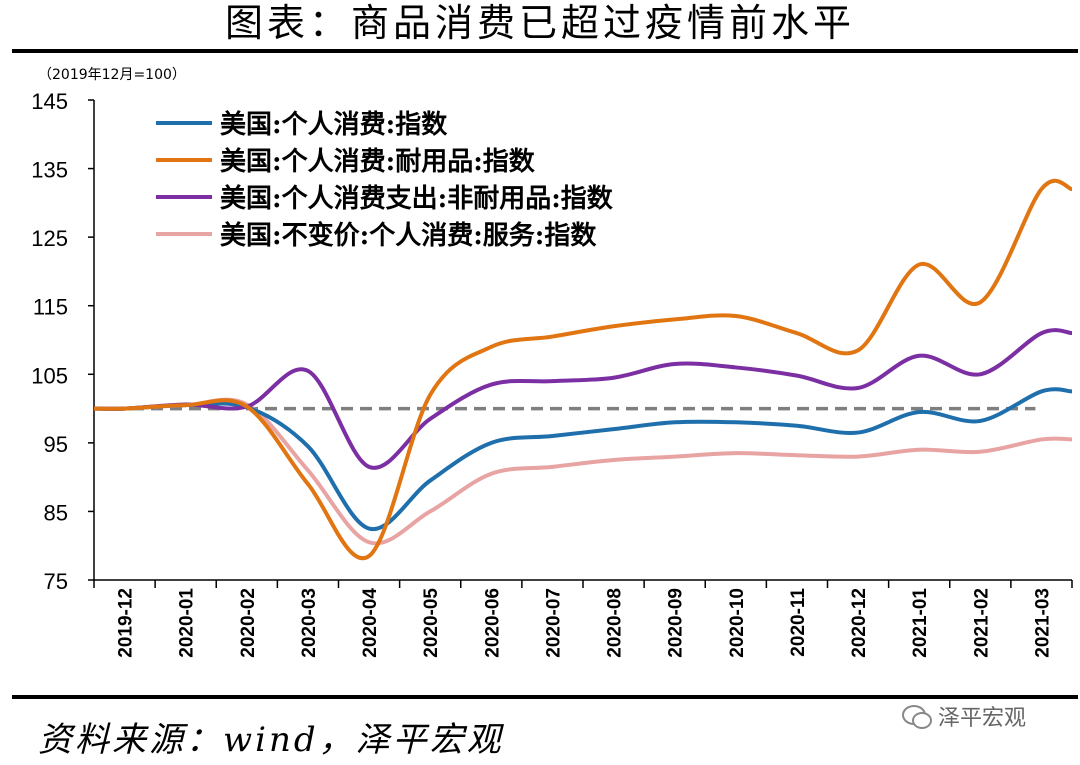  I want to click on legend-item: 美国:个人消费支出:非耐用品:指数, so click(384, 196).